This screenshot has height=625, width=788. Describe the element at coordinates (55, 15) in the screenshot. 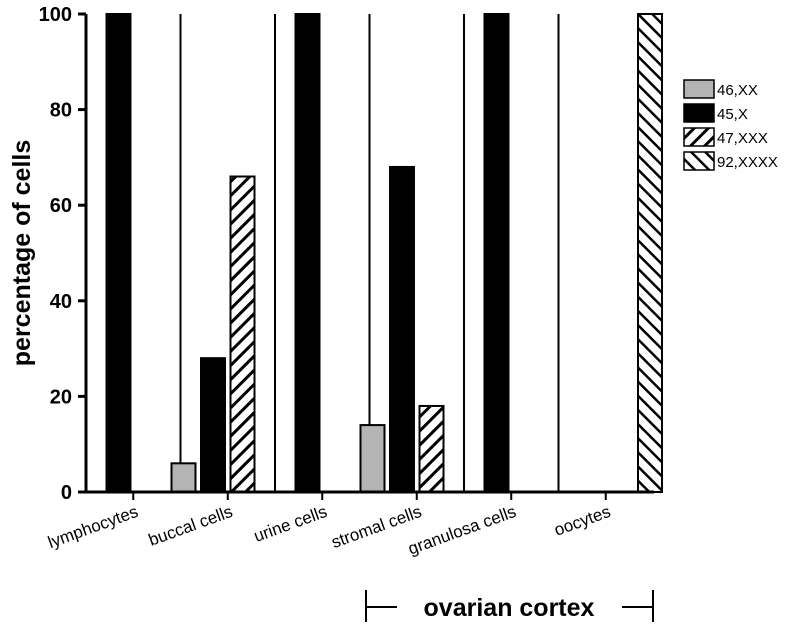

I see `y-tick-label: 100` at that location.